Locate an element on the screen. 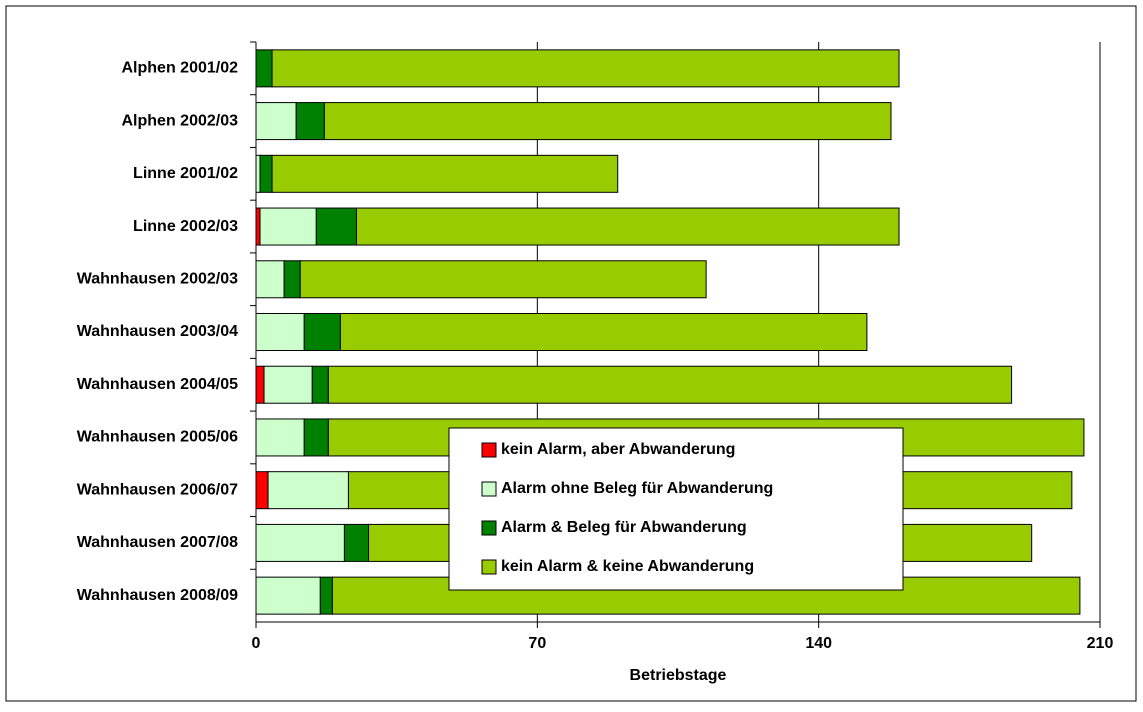  y-tick-label: Wahnhausen 2004/05 is located at coordinates (157, 384).